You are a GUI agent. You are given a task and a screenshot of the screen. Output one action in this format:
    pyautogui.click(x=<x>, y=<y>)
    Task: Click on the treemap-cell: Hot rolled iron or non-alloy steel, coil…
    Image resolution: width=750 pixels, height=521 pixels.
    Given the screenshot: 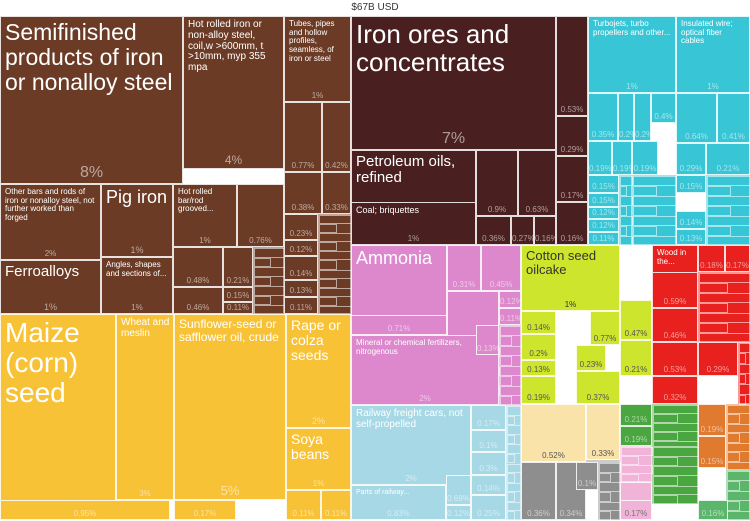 What is the action you would take?
    pyautogui.click(x=233, y=92)
    